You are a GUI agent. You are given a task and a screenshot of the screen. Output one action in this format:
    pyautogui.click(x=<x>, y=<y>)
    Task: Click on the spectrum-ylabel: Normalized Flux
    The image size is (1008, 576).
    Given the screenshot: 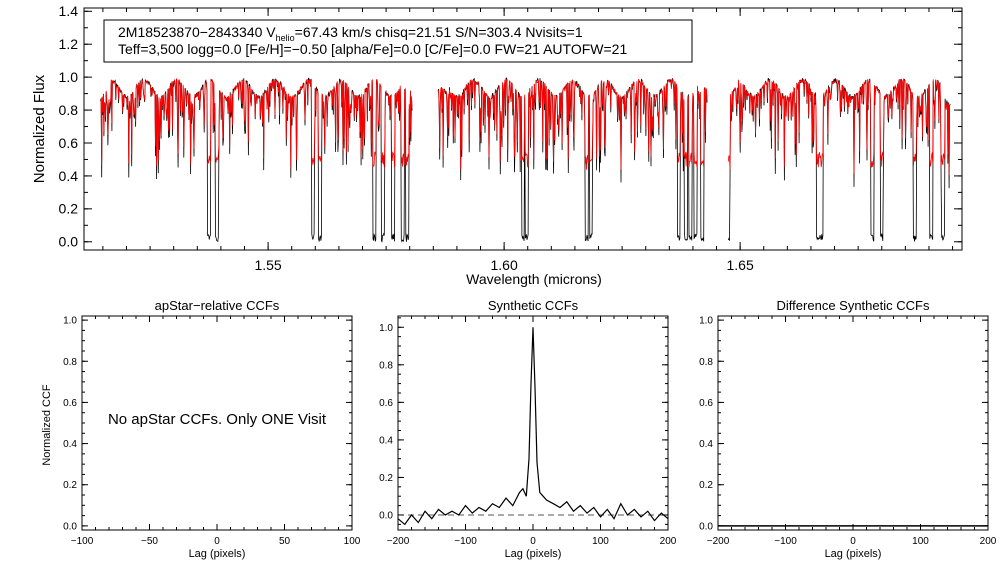 What is the action you would take?
    pyautogui.click(x=39, y=128)
    